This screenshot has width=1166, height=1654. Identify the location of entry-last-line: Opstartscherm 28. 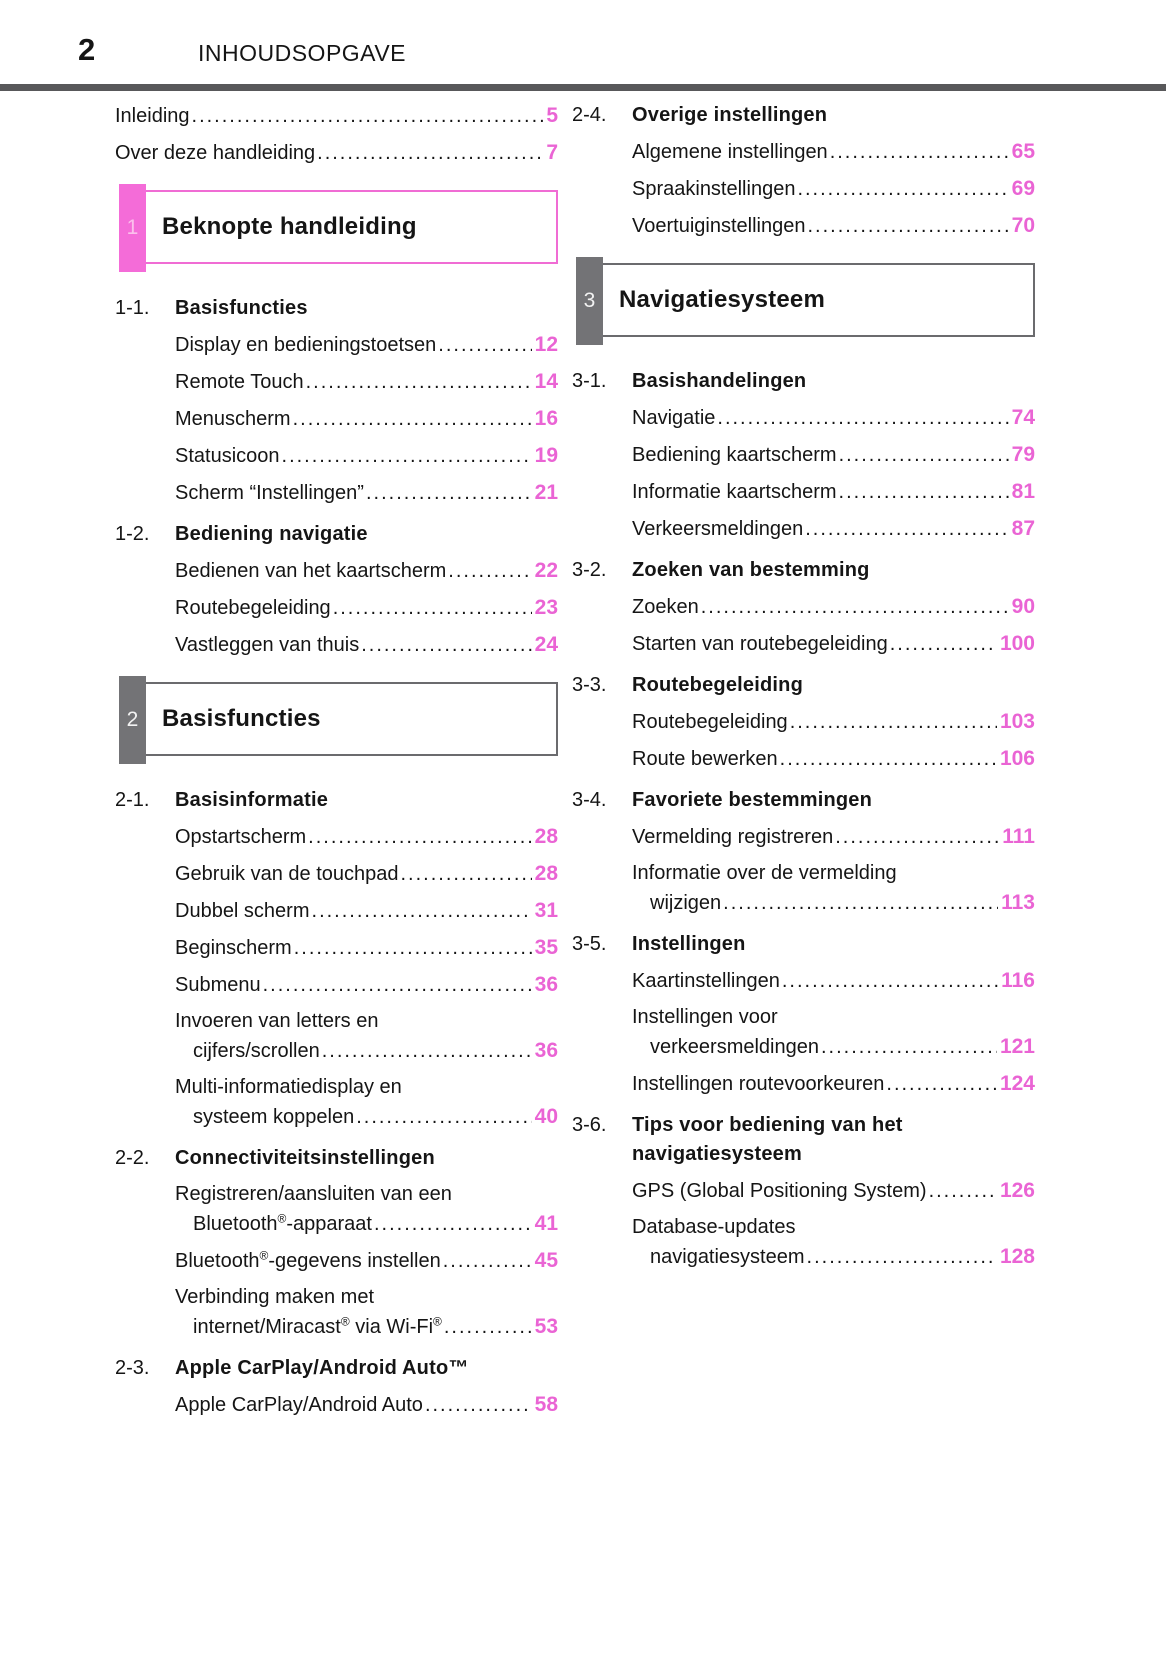
(366, 837).